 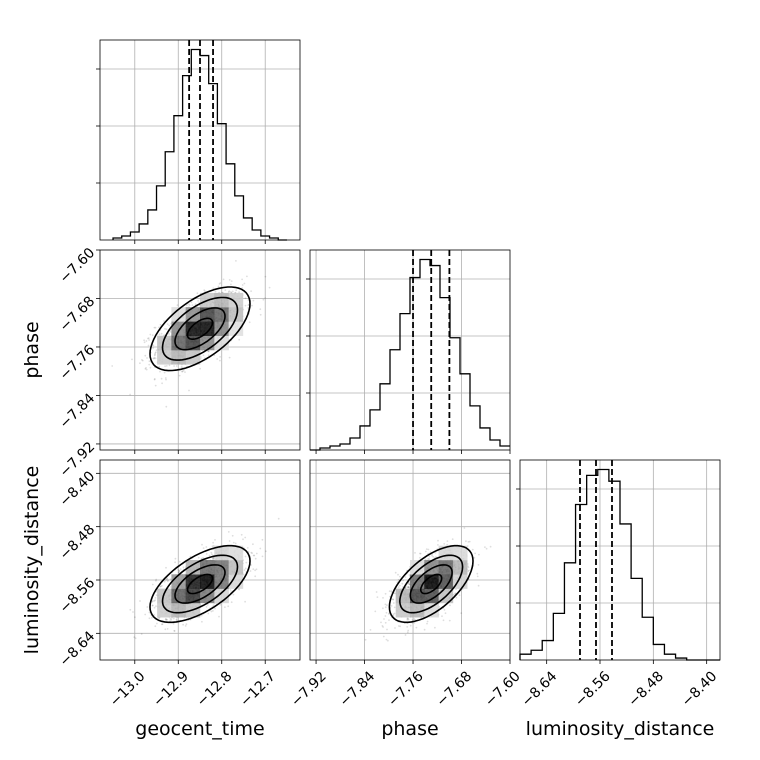 I want to click on x-tick-label: −12.7, so click(x=258, y=689).